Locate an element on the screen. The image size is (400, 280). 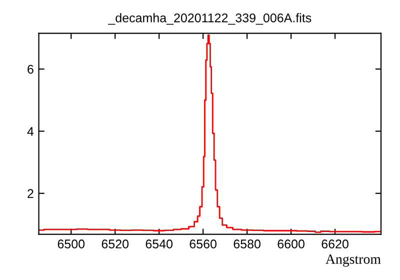
chart-title: _decamha_20201122_339_006A.fits is located at coordinates (210, 19).